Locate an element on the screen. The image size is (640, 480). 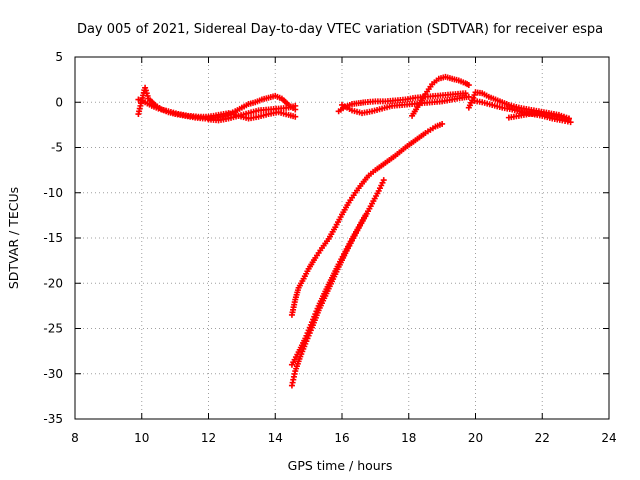
series-arc-20-23-b is located at coordinates (521, 111).